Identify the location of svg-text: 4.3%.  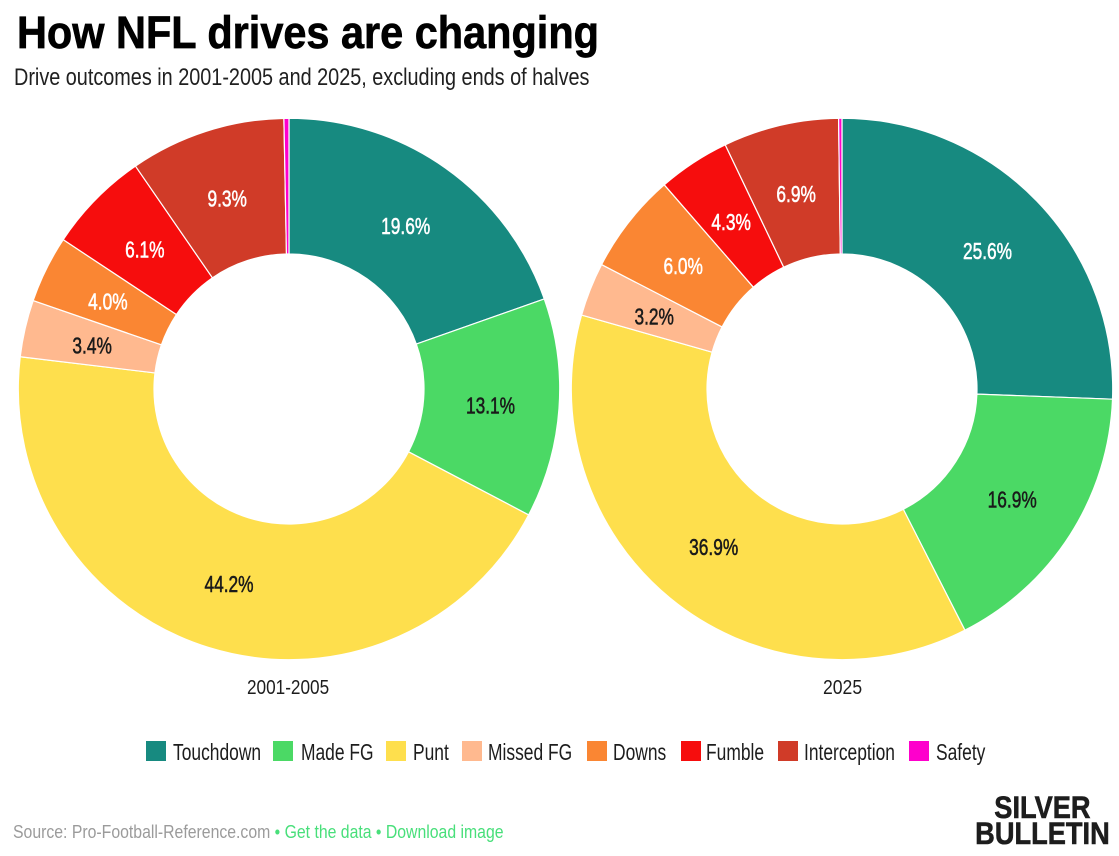
(730, 223).